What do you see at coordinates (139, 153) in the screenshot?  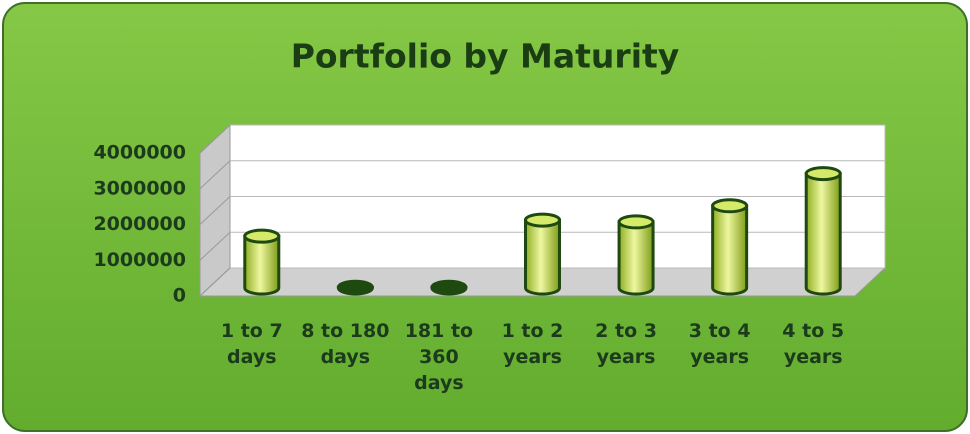 I see `y-tick-label: 4000000` at bounding box center [139, 153].